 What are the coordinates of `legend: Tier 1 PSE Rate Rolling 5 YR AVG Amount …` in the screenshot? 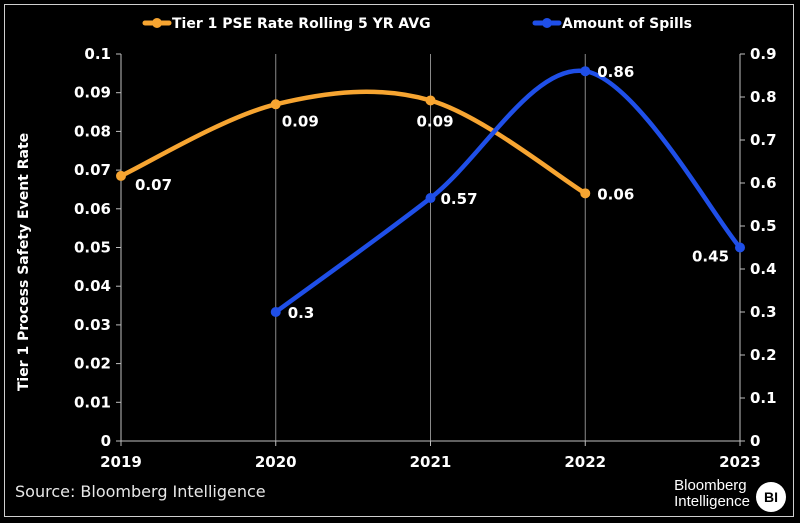 It's located at (417, 24).